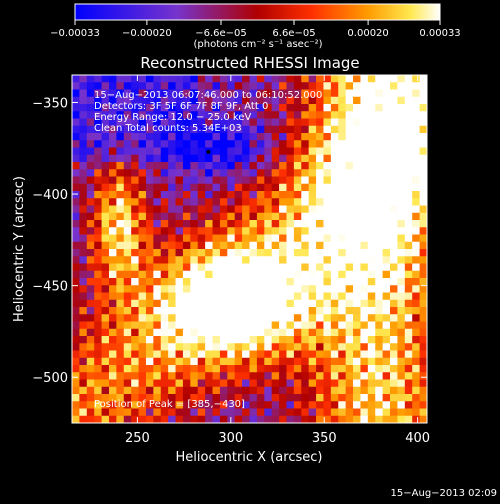 This screenshot has height=504, width=500. What do you see at coordinates (208, 95) in the screenshot?
I see `annotation-time-range: 15−Aug−2013 06:07:46.000 to 06:10:52.000` at bounding box center [208, 95].